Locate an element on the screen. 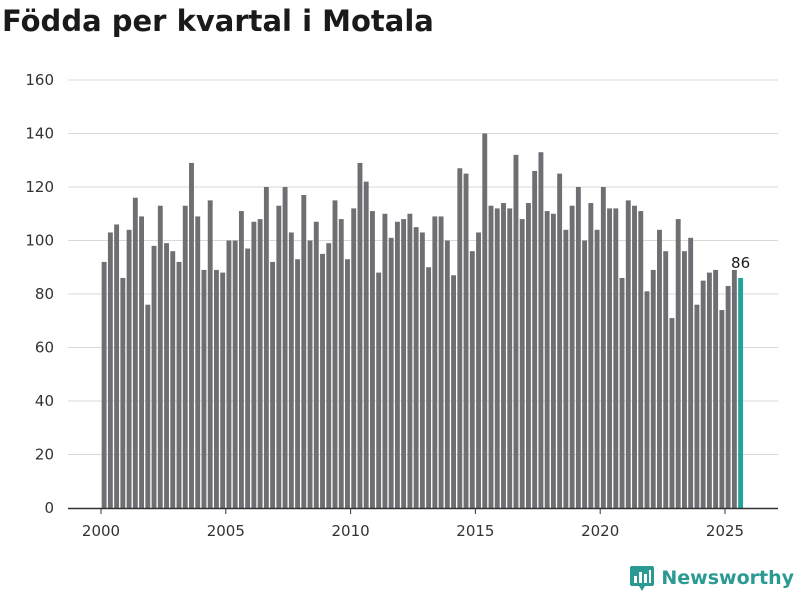  brand-logo: Newsworthy is located at coordinates (711, 578).